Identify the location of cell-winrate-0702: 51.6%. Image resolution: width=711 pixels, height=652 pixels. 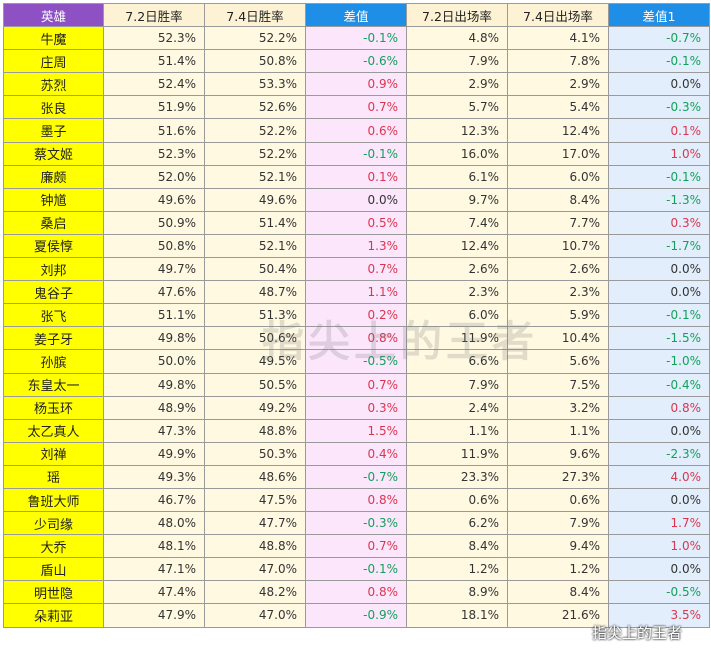
(154, 130).